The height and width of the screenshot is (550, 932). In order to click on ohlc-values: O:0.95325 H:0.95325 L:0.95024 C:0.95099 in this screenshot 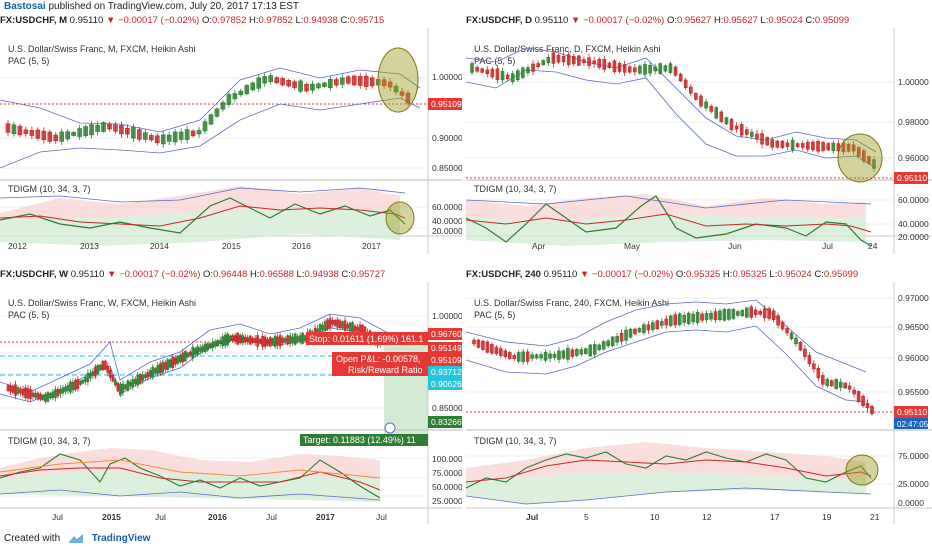, I will do `click(767, 274)`.